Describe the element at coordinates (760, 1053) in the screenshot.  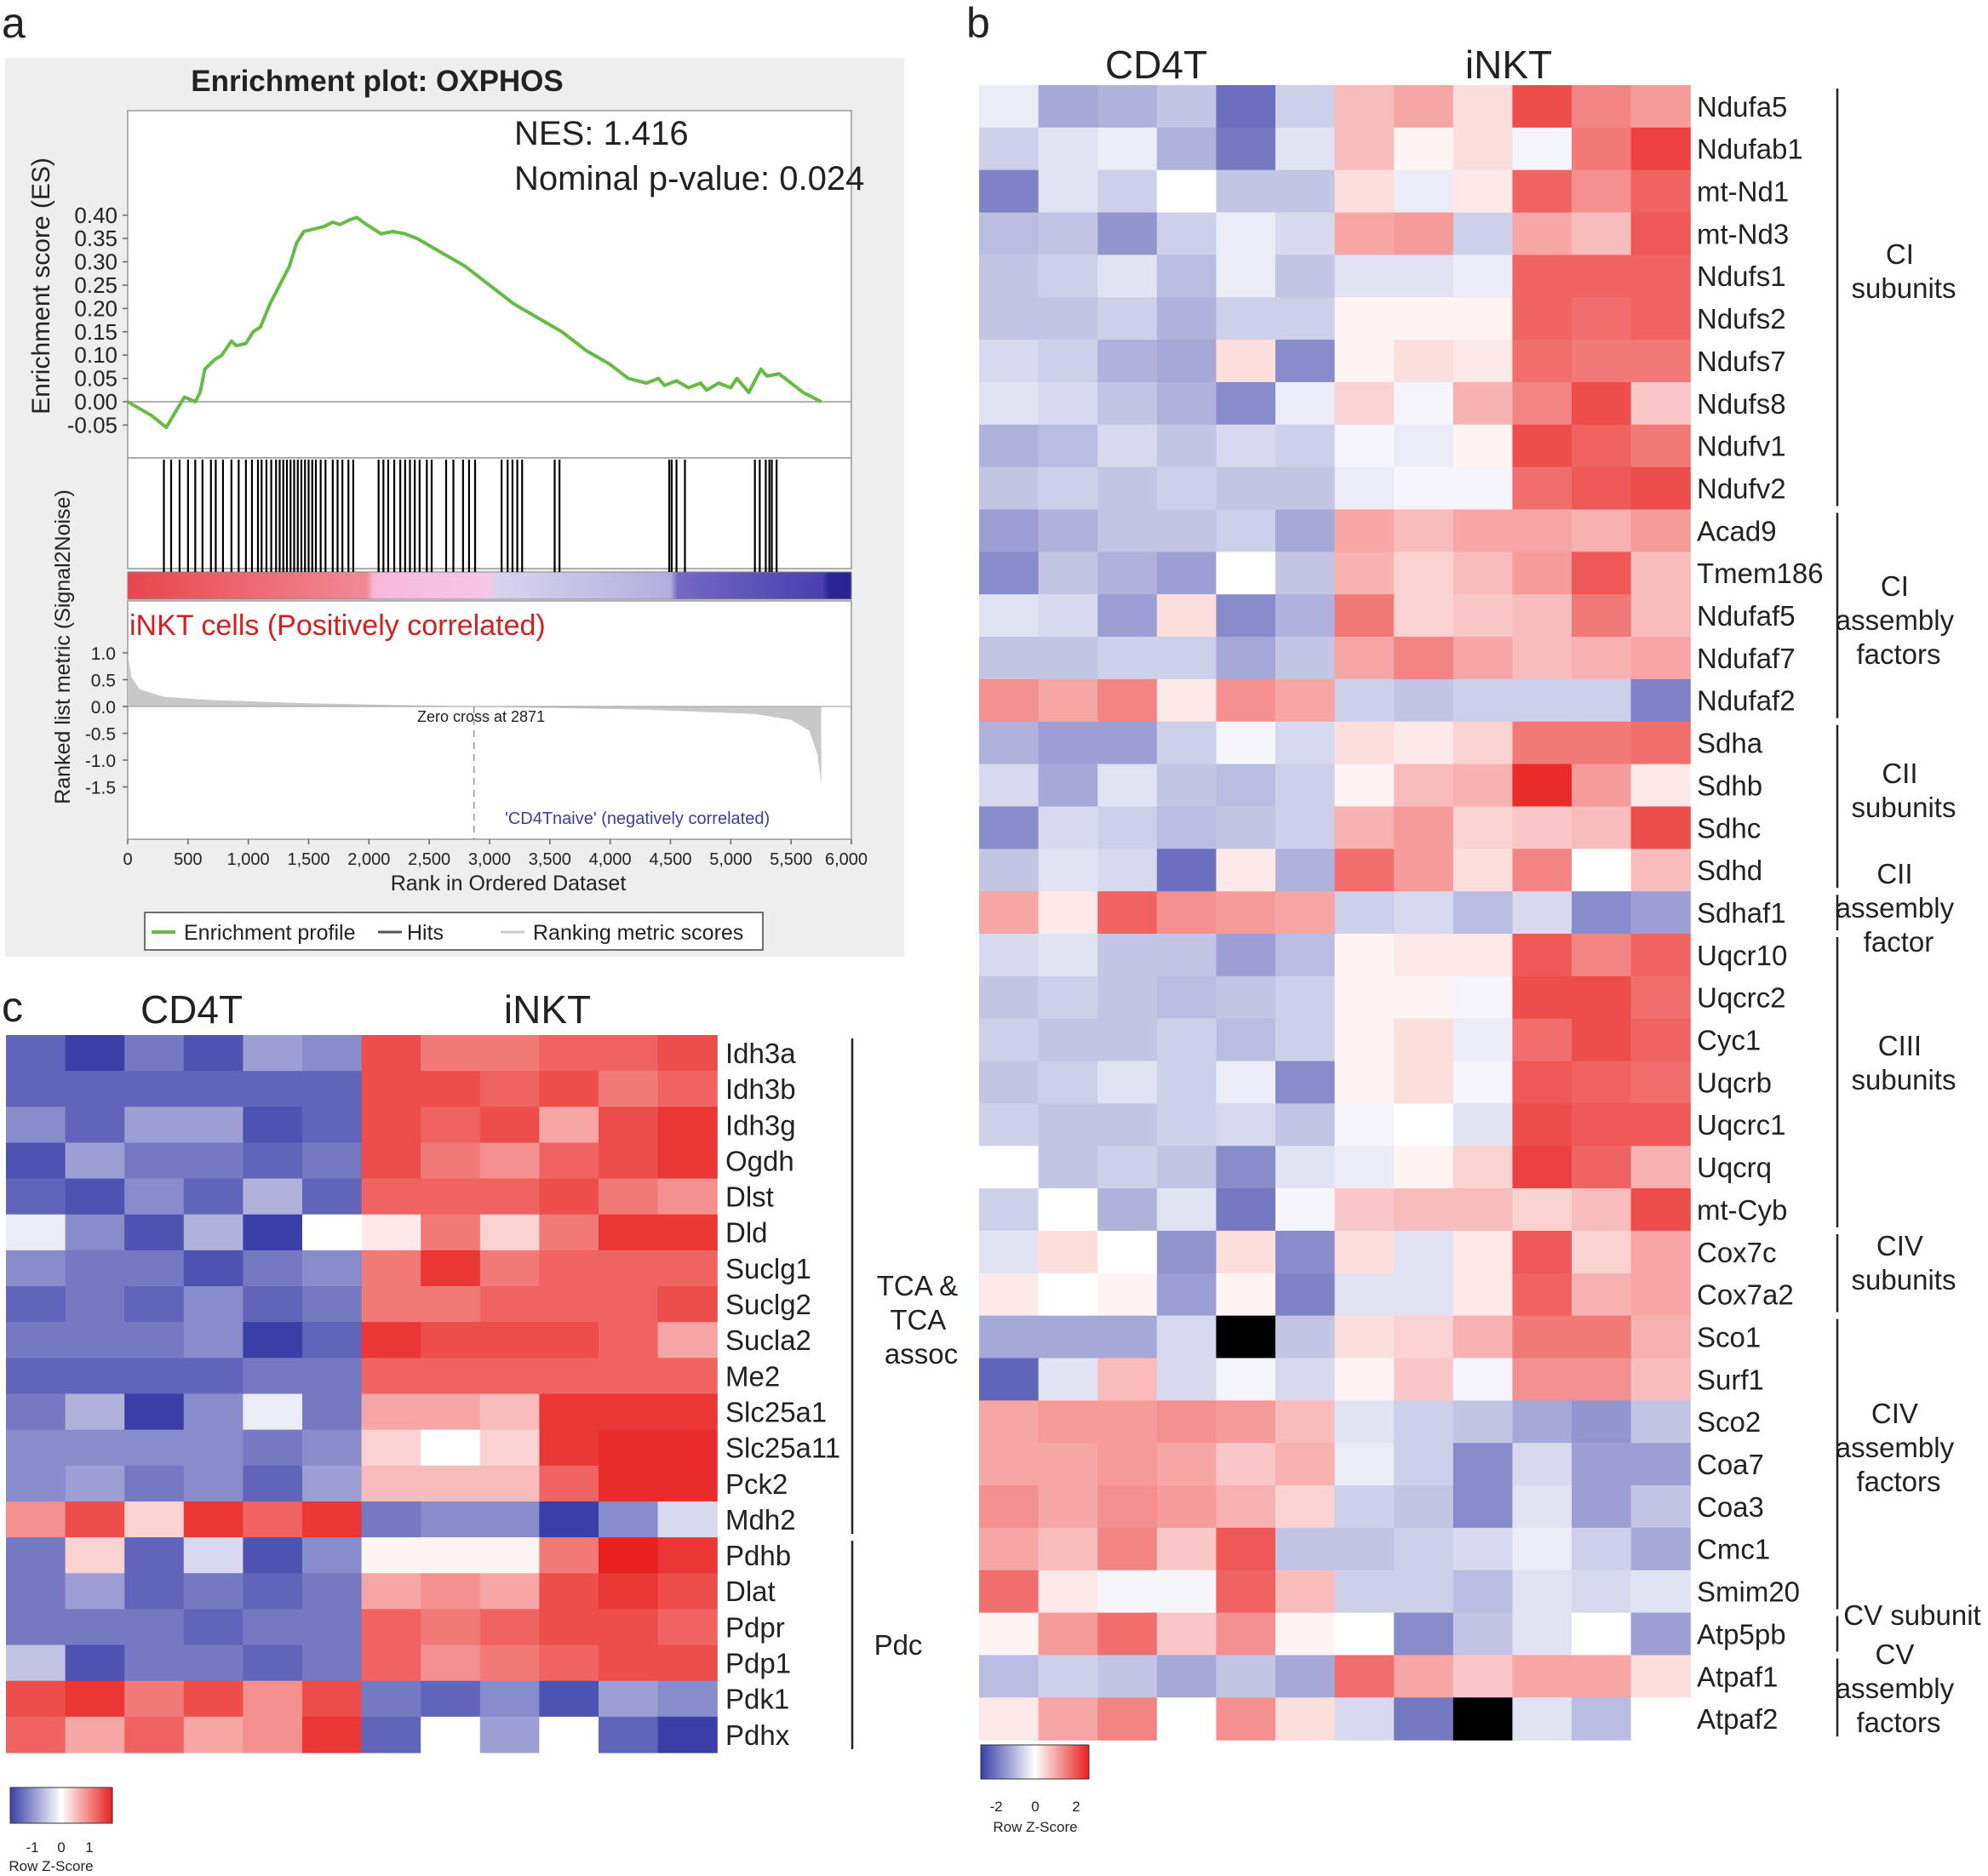
I see `heatmap-row-label: Idh3a` at that location.